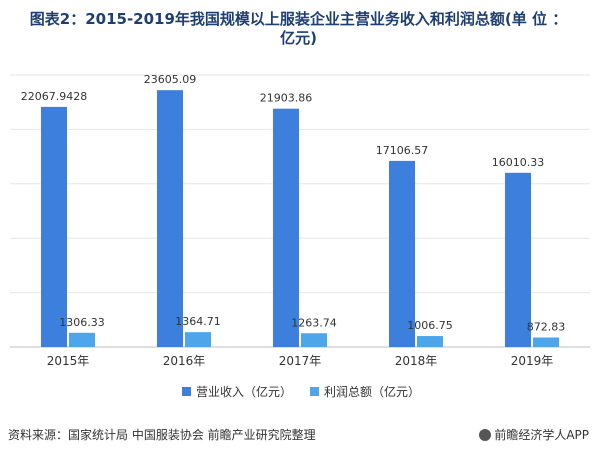 The height and width of the screenshot is (454, 597). Describe the element at coordinates (54, 96) in the screenshot. I see `data-label-revenue: 22067.9428` at that location.